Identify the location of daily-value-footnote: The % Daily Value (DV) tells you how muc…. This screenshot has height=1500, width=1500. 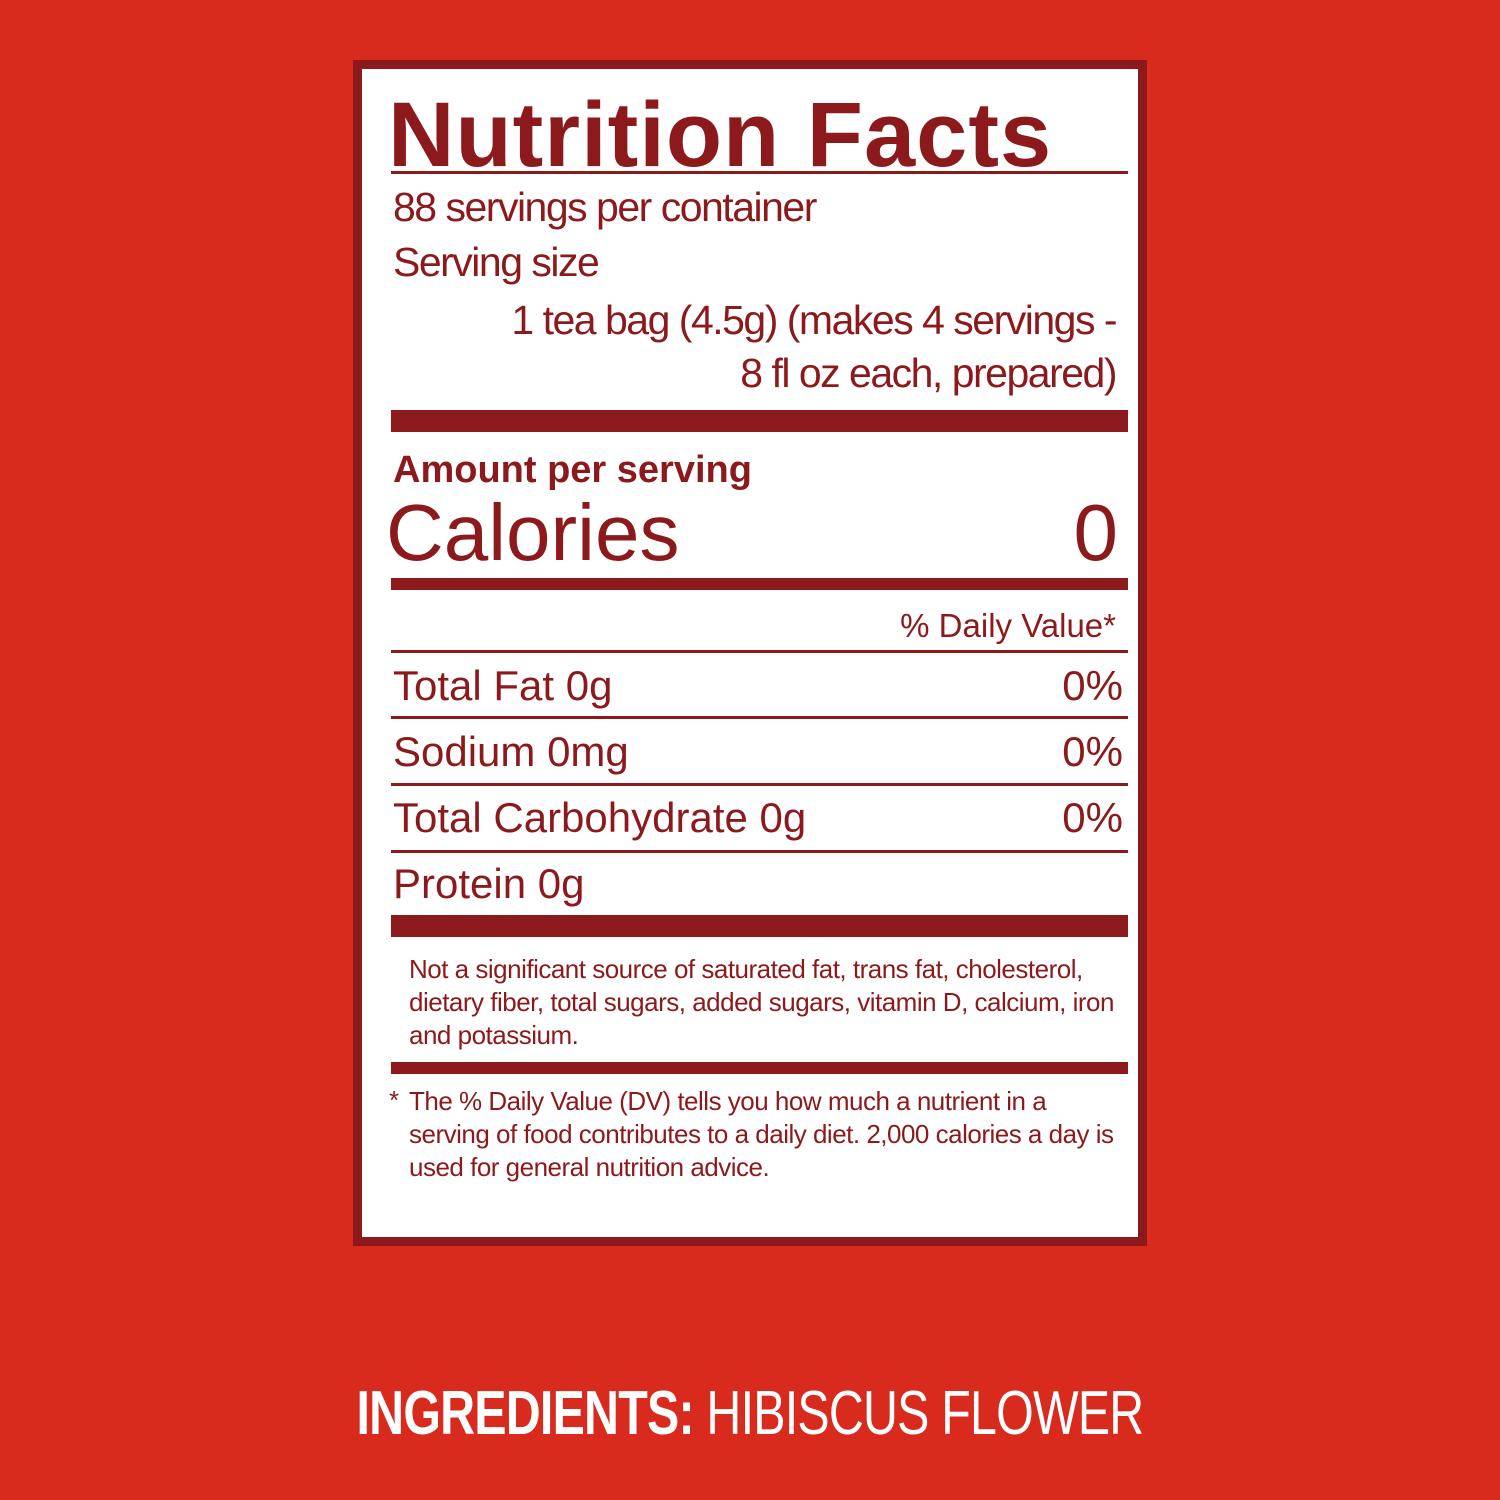
(761, 1134).